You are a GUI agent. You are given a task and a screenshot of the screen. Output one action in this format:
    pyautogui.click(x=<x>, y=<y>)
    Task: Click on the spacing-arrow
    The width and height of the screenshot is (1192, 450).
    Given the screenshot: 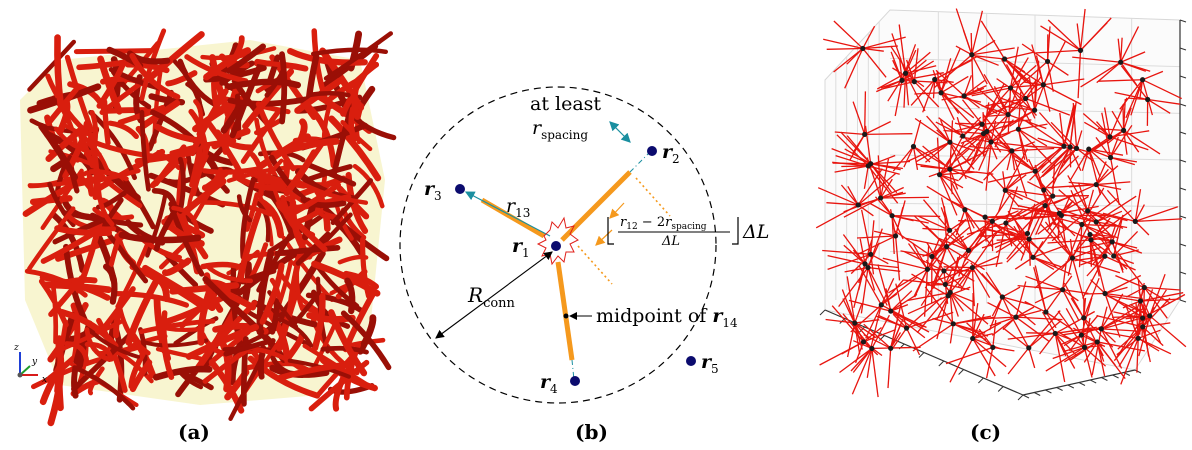 What is the action you would take?
    pyautogui.click(x=620, y=132)
    